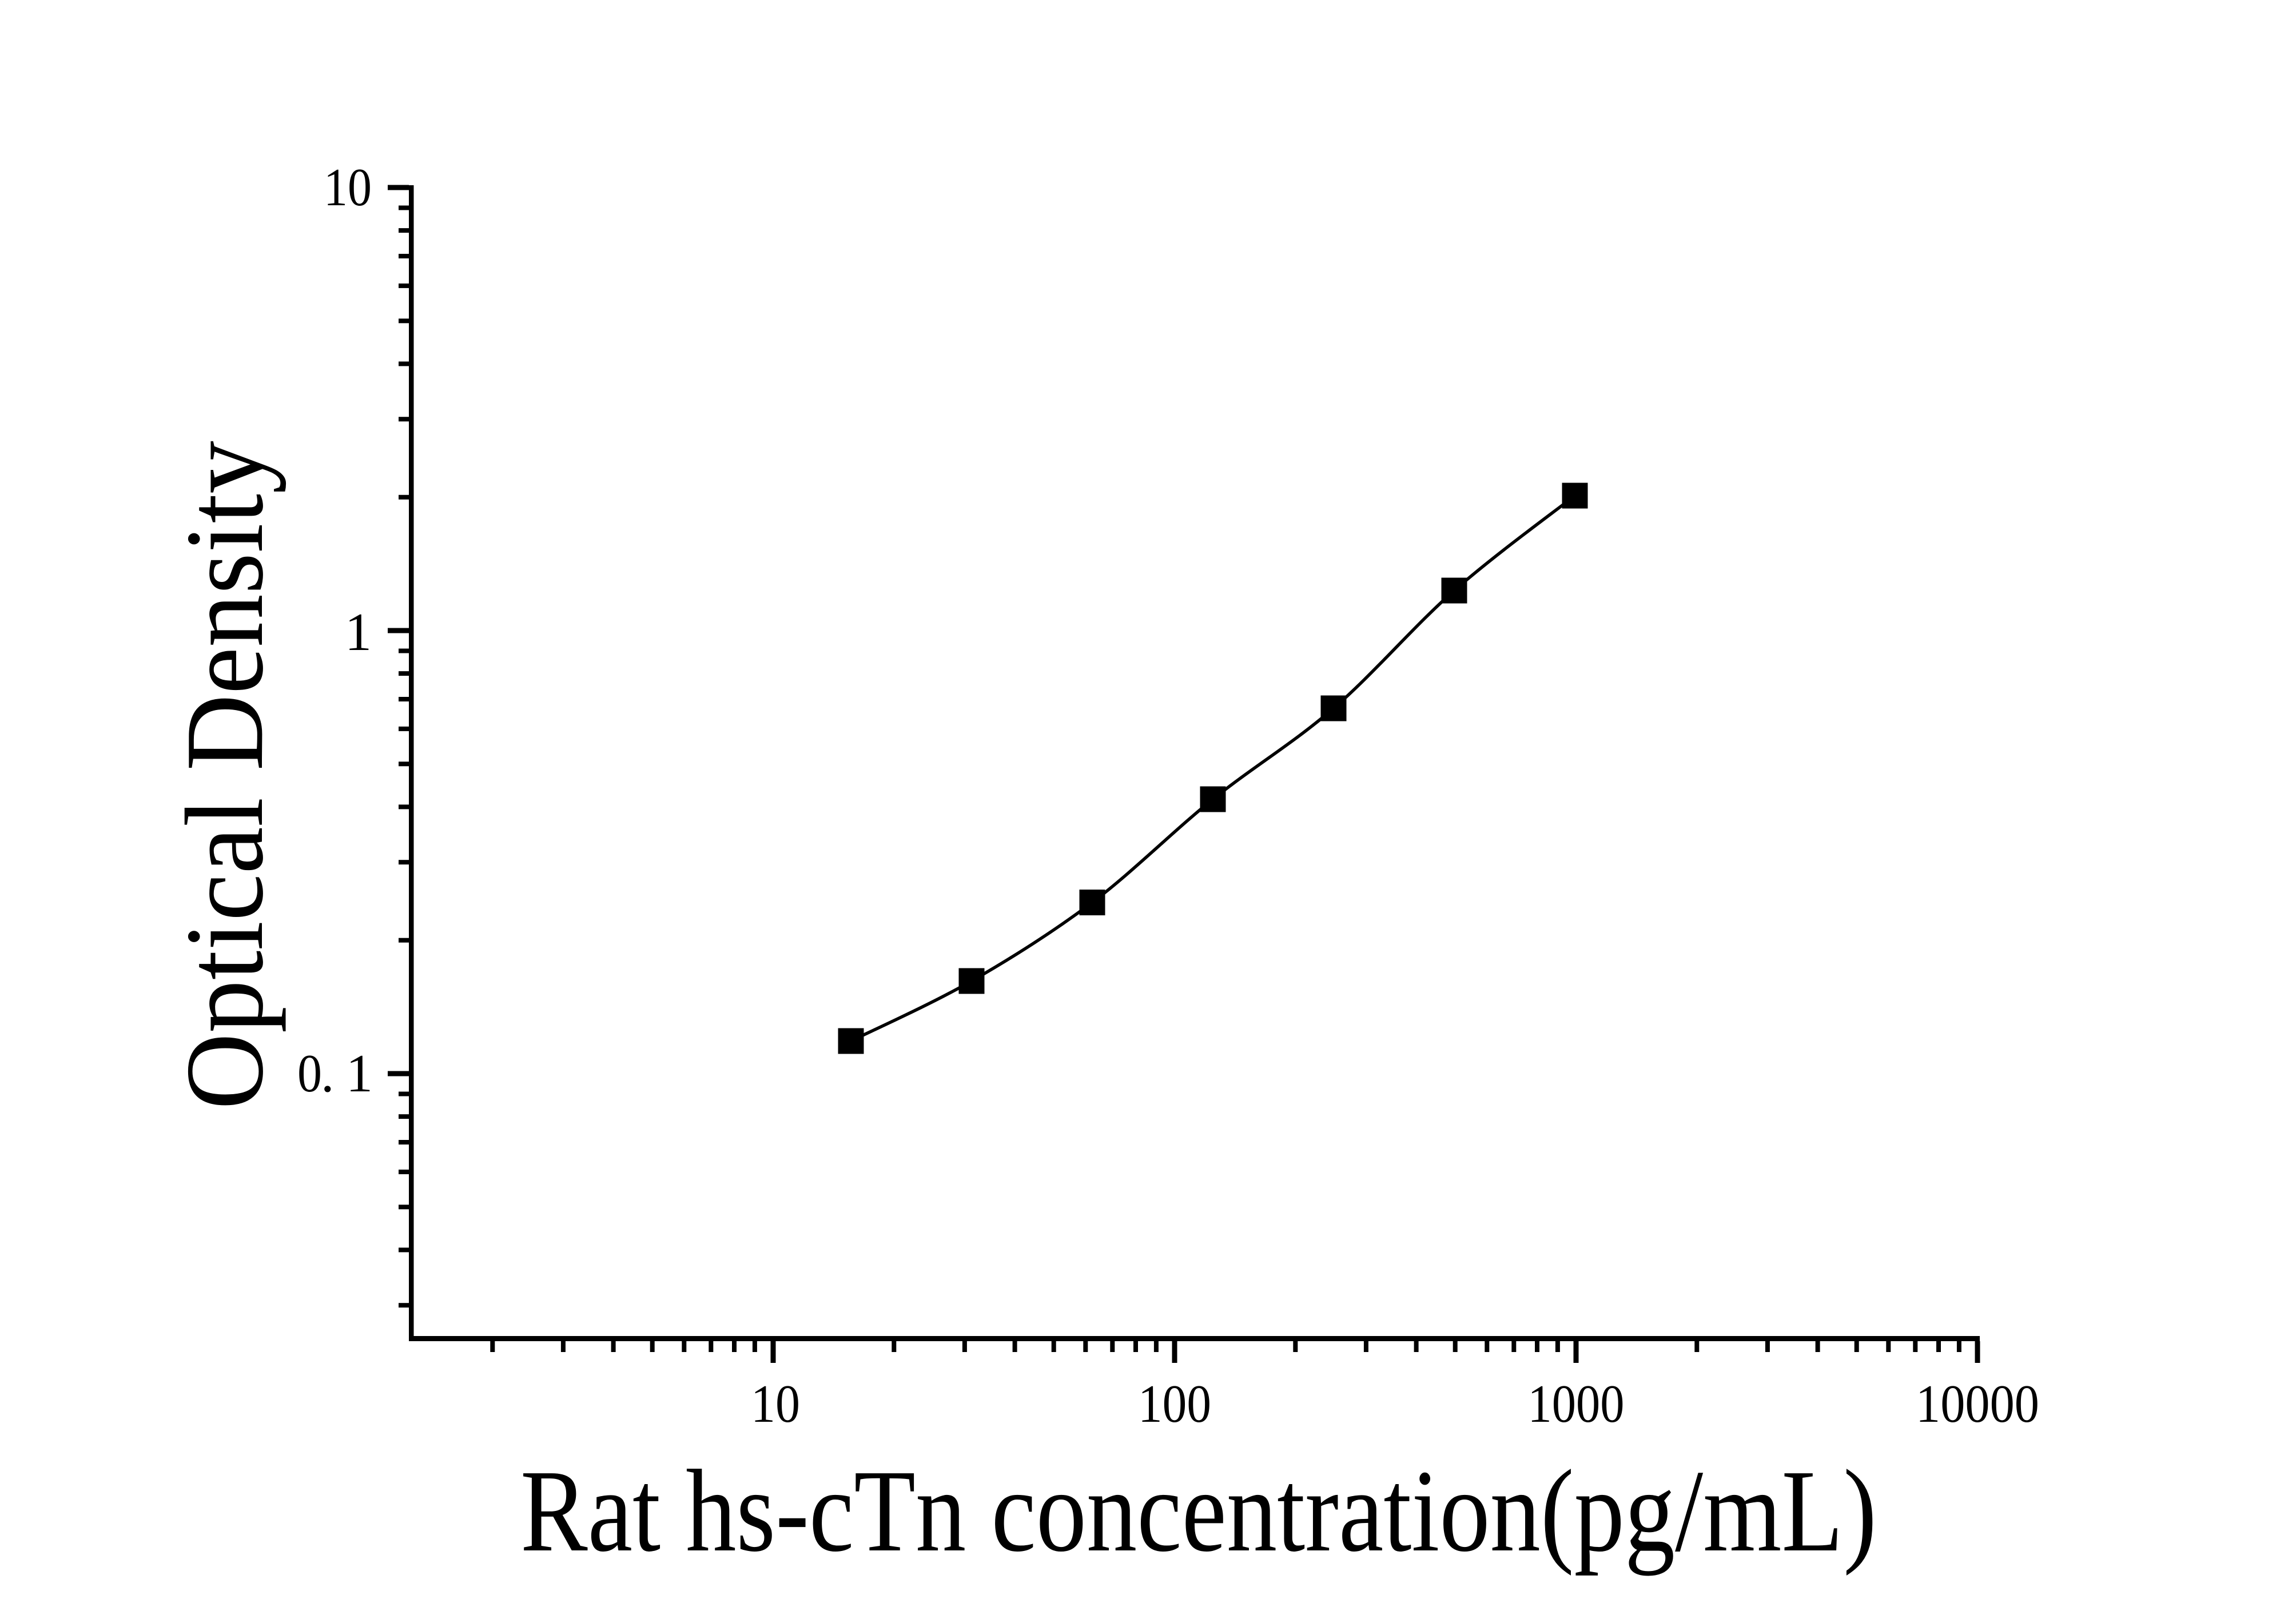 The height and width of the screenshot is (1607, 2296). Describe the element at coordinates (1198, 1510) in the screenshot. I see `svg-text:Rat hs-cTn concentration(pg/mL: Rat hs-cTn concentration(pg/mL)` at that location.